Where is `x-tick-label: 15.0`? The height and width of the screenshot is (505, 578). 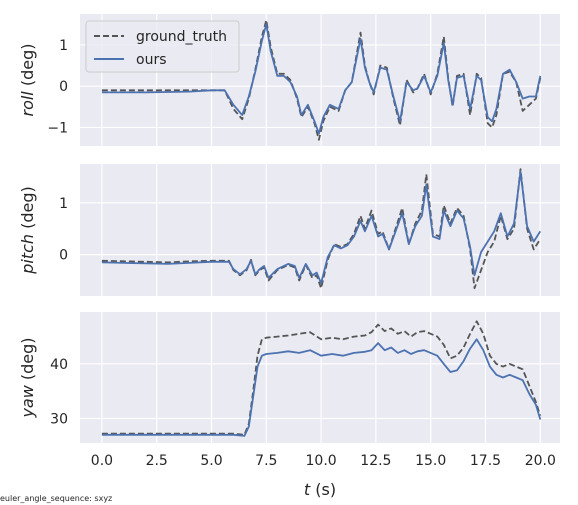 x-tick-label: 15.0 is located at coordinates (430, 461).